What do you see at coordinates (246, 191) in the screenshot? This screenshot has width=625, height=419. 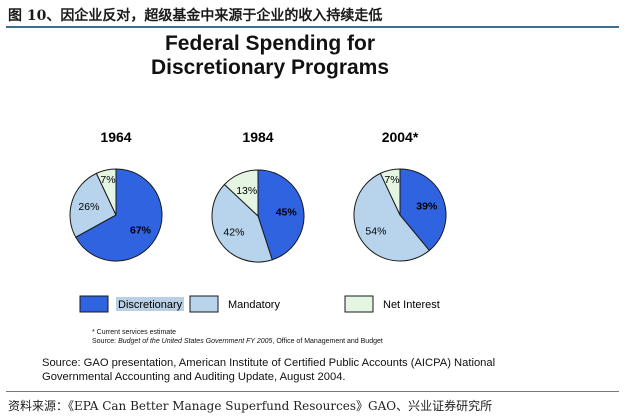 I see `slice-value-label: 13%` at bounding box center [246, 191].